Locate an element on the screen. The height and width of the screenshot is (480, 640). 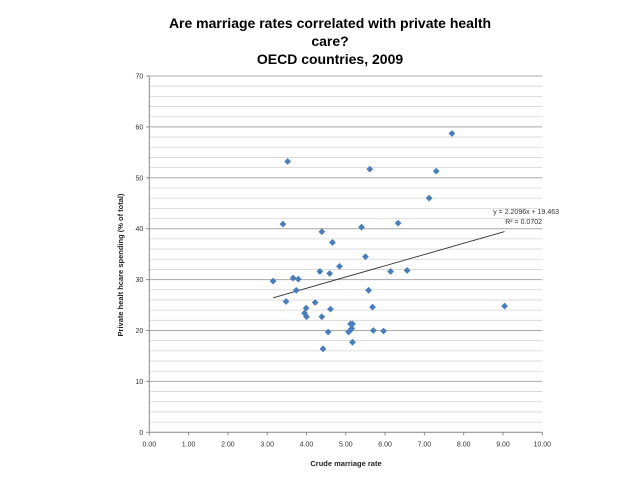
x-tick-label: 3.00 is located at coordinates (267, 444).